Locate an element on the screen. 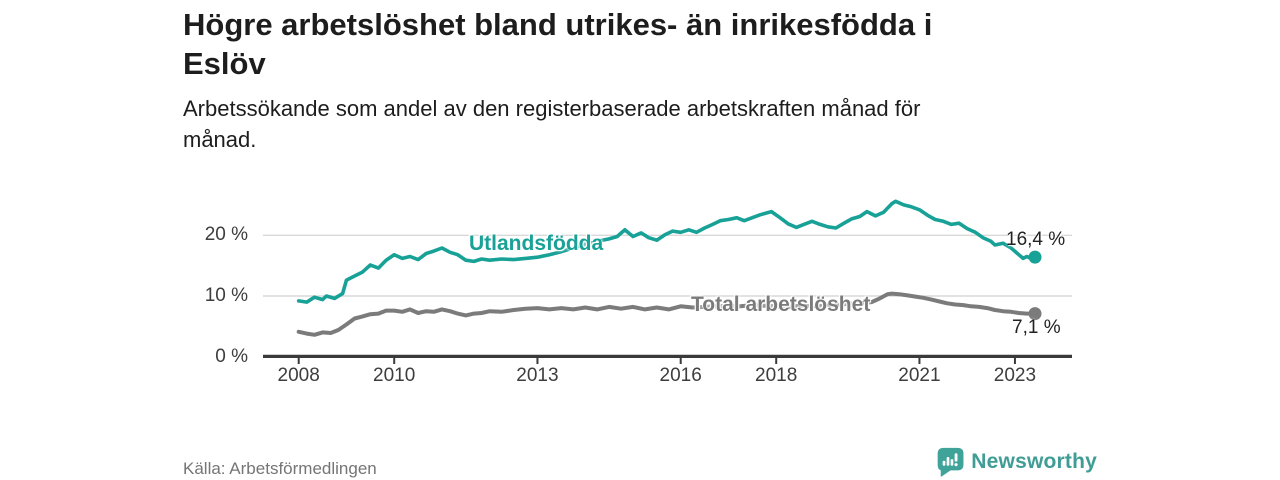 The height and width of the screenshot is (480, 1280). end-value-label-utlandsfodda: 16,4 % is located at coordinates (1036, 239).